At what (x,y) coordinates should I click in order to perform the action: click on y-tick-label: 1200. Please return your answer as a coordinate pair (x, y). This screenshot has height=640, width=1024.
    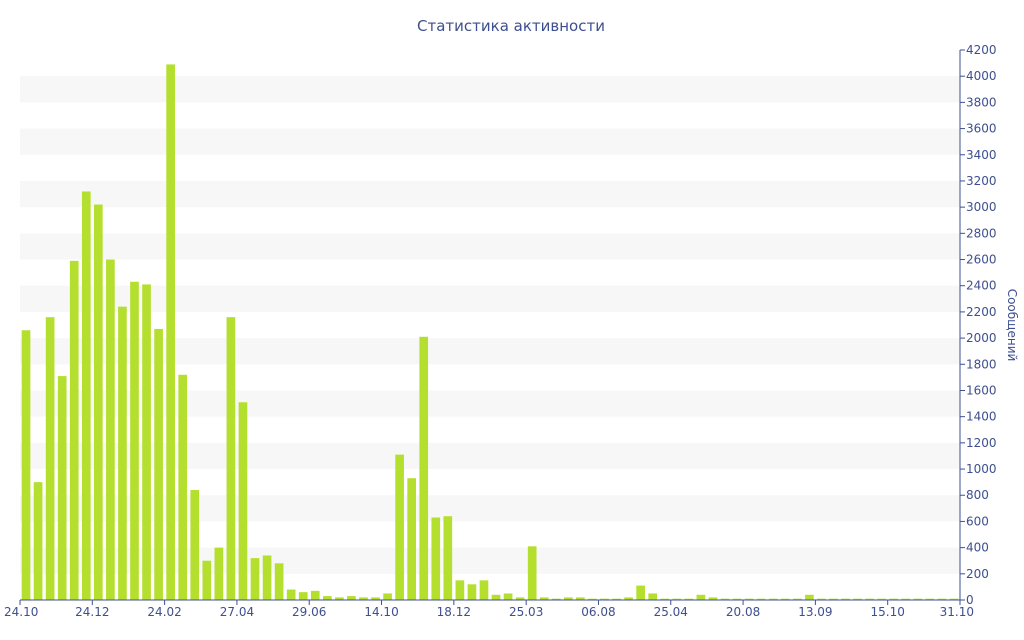
    Looking at the image, I should click on (981, 443).